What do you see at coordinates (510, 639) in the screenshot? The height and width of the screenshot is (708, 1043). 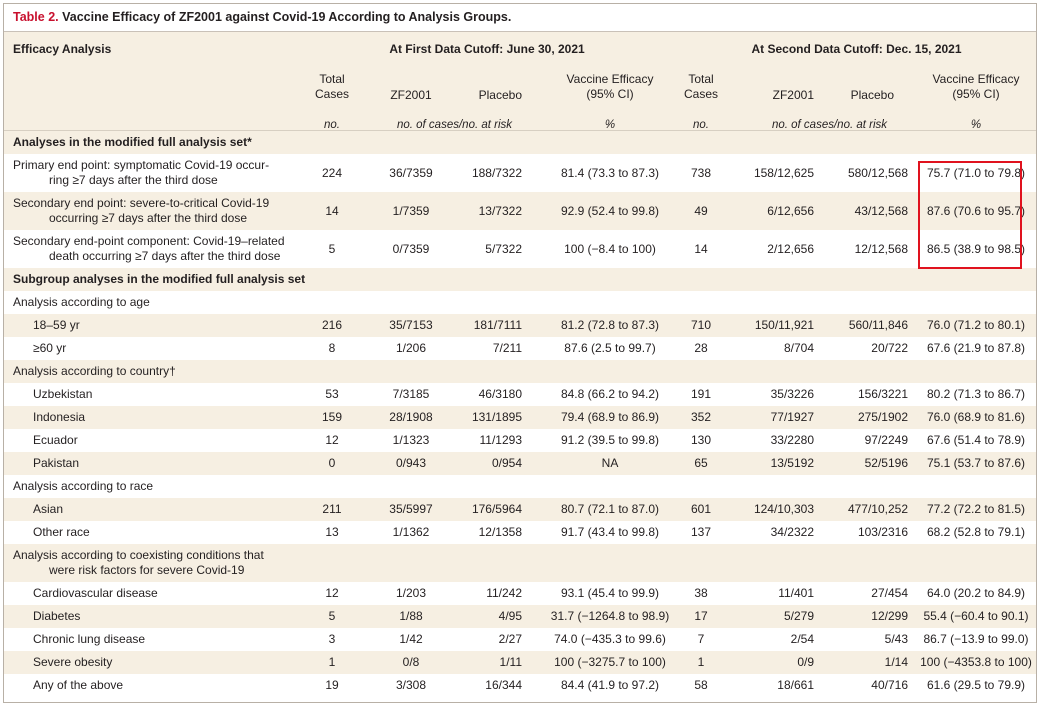 I see `placebo-first-cell: 2/27` at bounding box center [510, 639].